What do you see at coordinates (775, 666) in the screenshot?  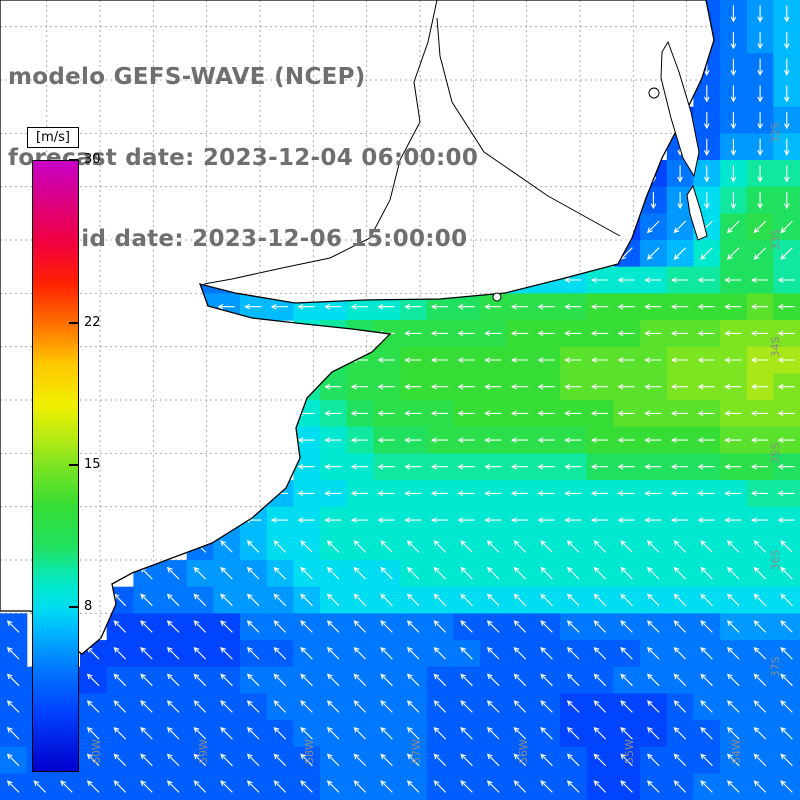 I see `latitude-label: 37S` at bounding box center [775, 666].